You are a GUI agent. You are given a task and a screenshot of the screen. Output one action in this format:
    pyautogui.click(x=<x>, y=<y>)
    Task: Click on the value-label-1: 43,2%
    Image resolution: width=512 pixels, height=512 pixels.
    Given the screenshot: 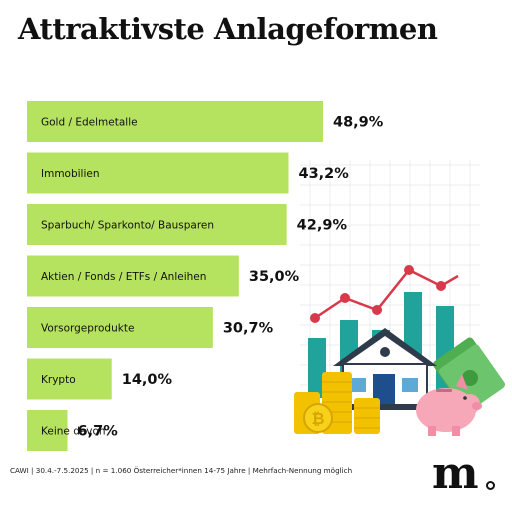 What is the action you would take?
    pyautogui.click(x=323, y=174)
    